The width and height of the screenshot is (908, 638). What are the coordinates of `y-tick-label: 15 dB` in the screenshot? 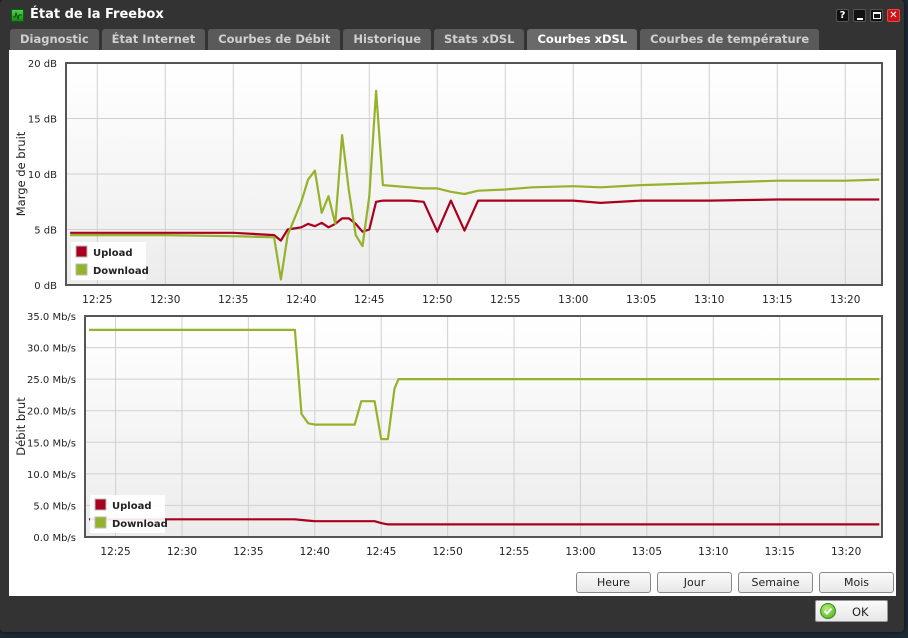 It's located at (42, 120).